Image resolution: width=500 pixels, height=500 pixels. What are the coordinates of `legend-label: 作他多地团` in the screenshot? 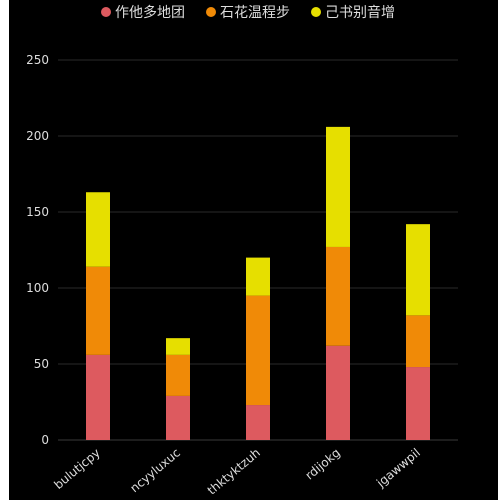 It's located at (150, 12).